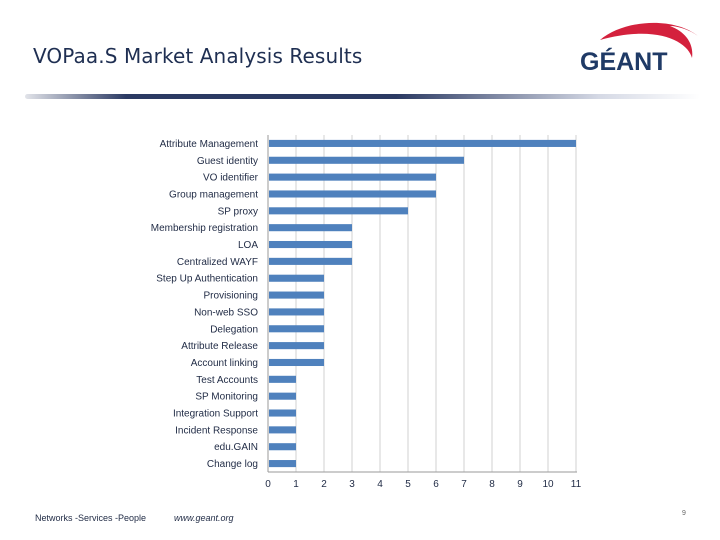 The height and width of the screenshot is (540, 720). I want to click on category-label: Attribute Management, so click(209, 144).